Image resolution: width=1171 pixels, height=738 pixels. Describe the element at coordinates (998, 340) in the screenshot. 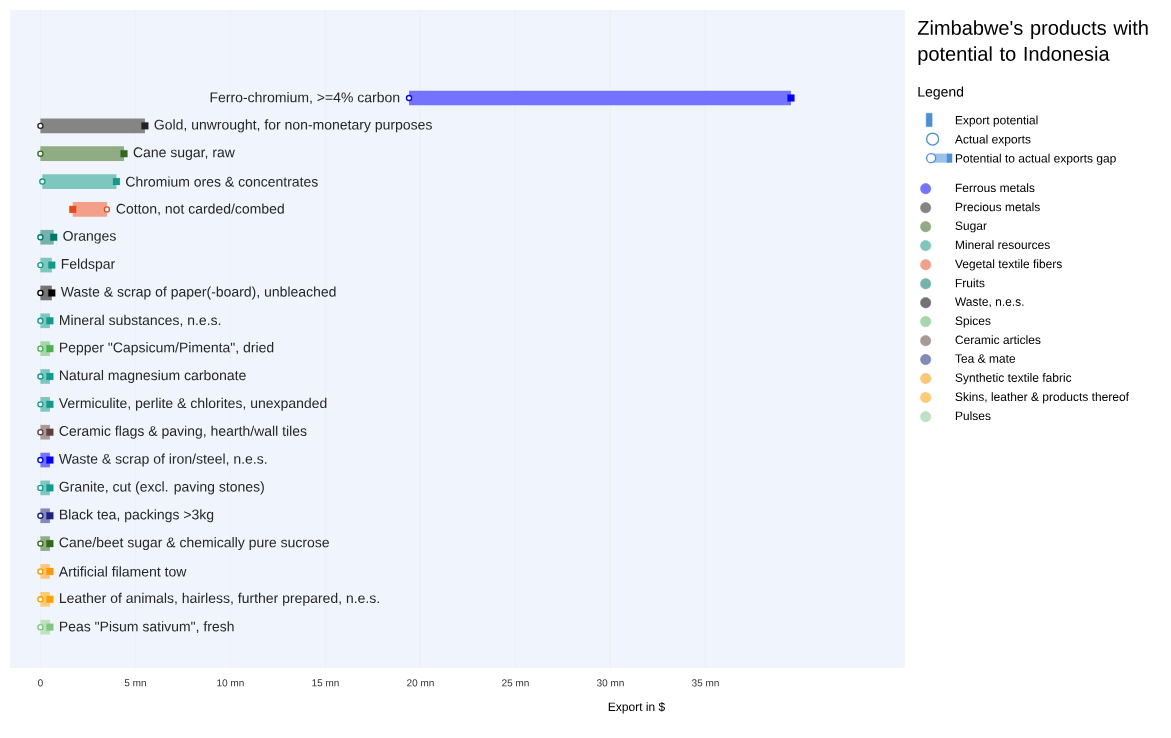

I see `legend-label: Ceramic articles` at that location.